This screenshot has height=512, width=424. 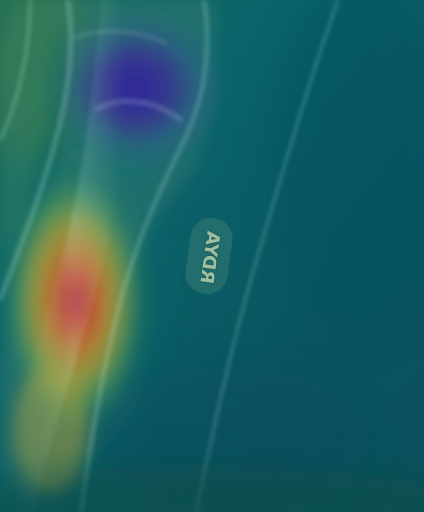 What do you see at coordinates (212, 488) in the screenshot?
I see `bottom-shadow` at bounding box center [212, 488].